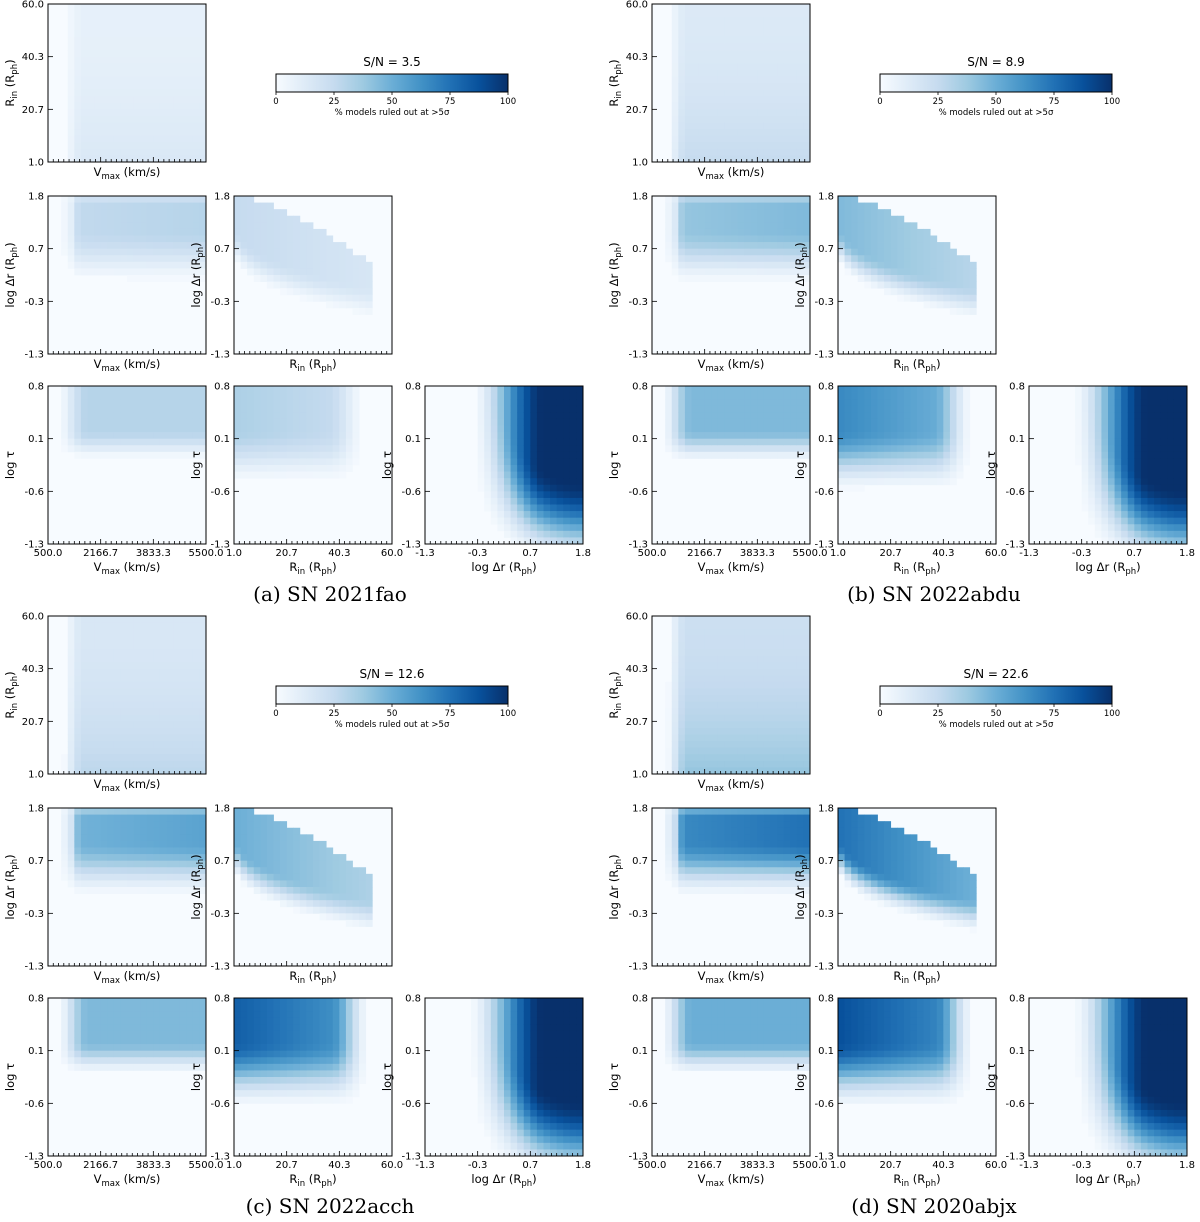 The height and width of the screenshot is (1222, 1200). What do you see at coordinates (1082, 553) in the screenshot?
I see `x-tick-label: -0.3` at bounding box center [1082, 553].